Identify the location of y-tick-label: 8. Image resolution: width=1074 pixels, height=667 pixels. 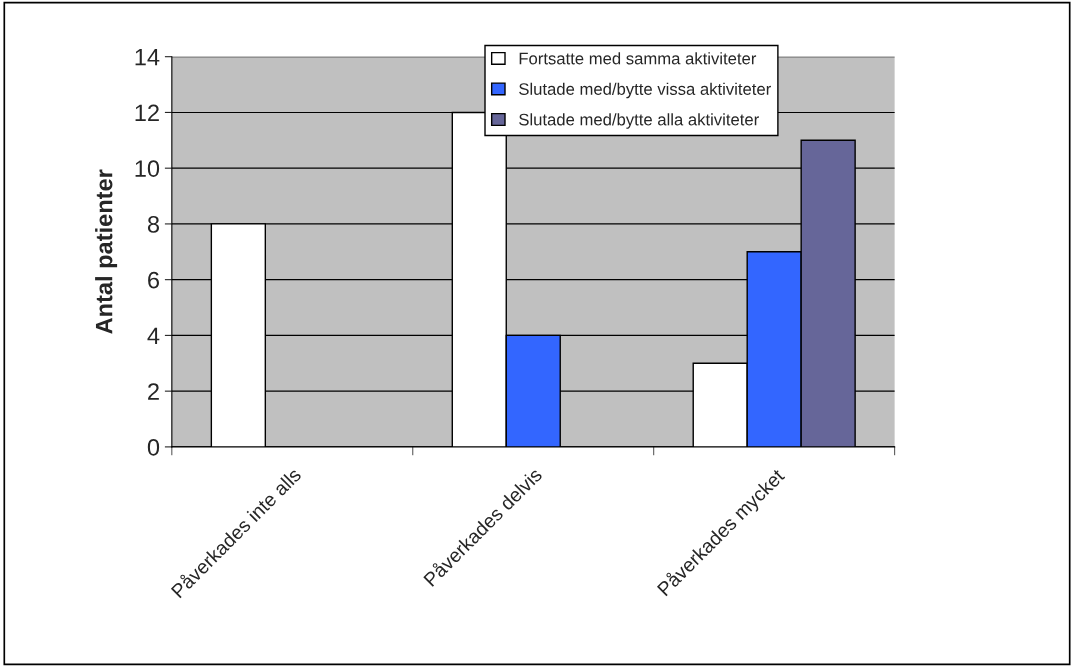
(153, 224).